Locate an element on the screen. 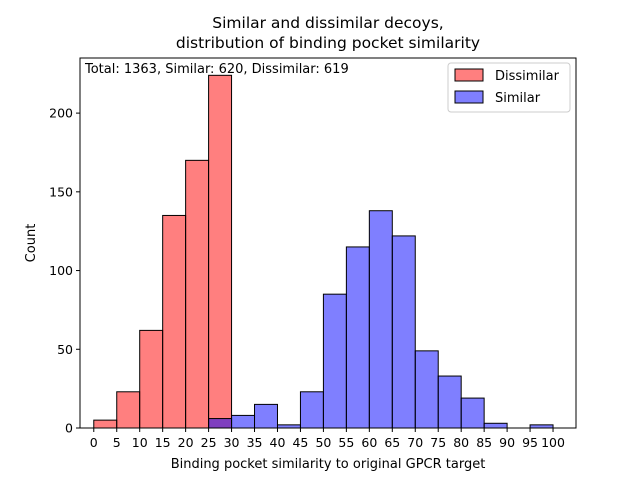  legend-label-dissimilar: Dissimilar is located at coordinates (527, 76).